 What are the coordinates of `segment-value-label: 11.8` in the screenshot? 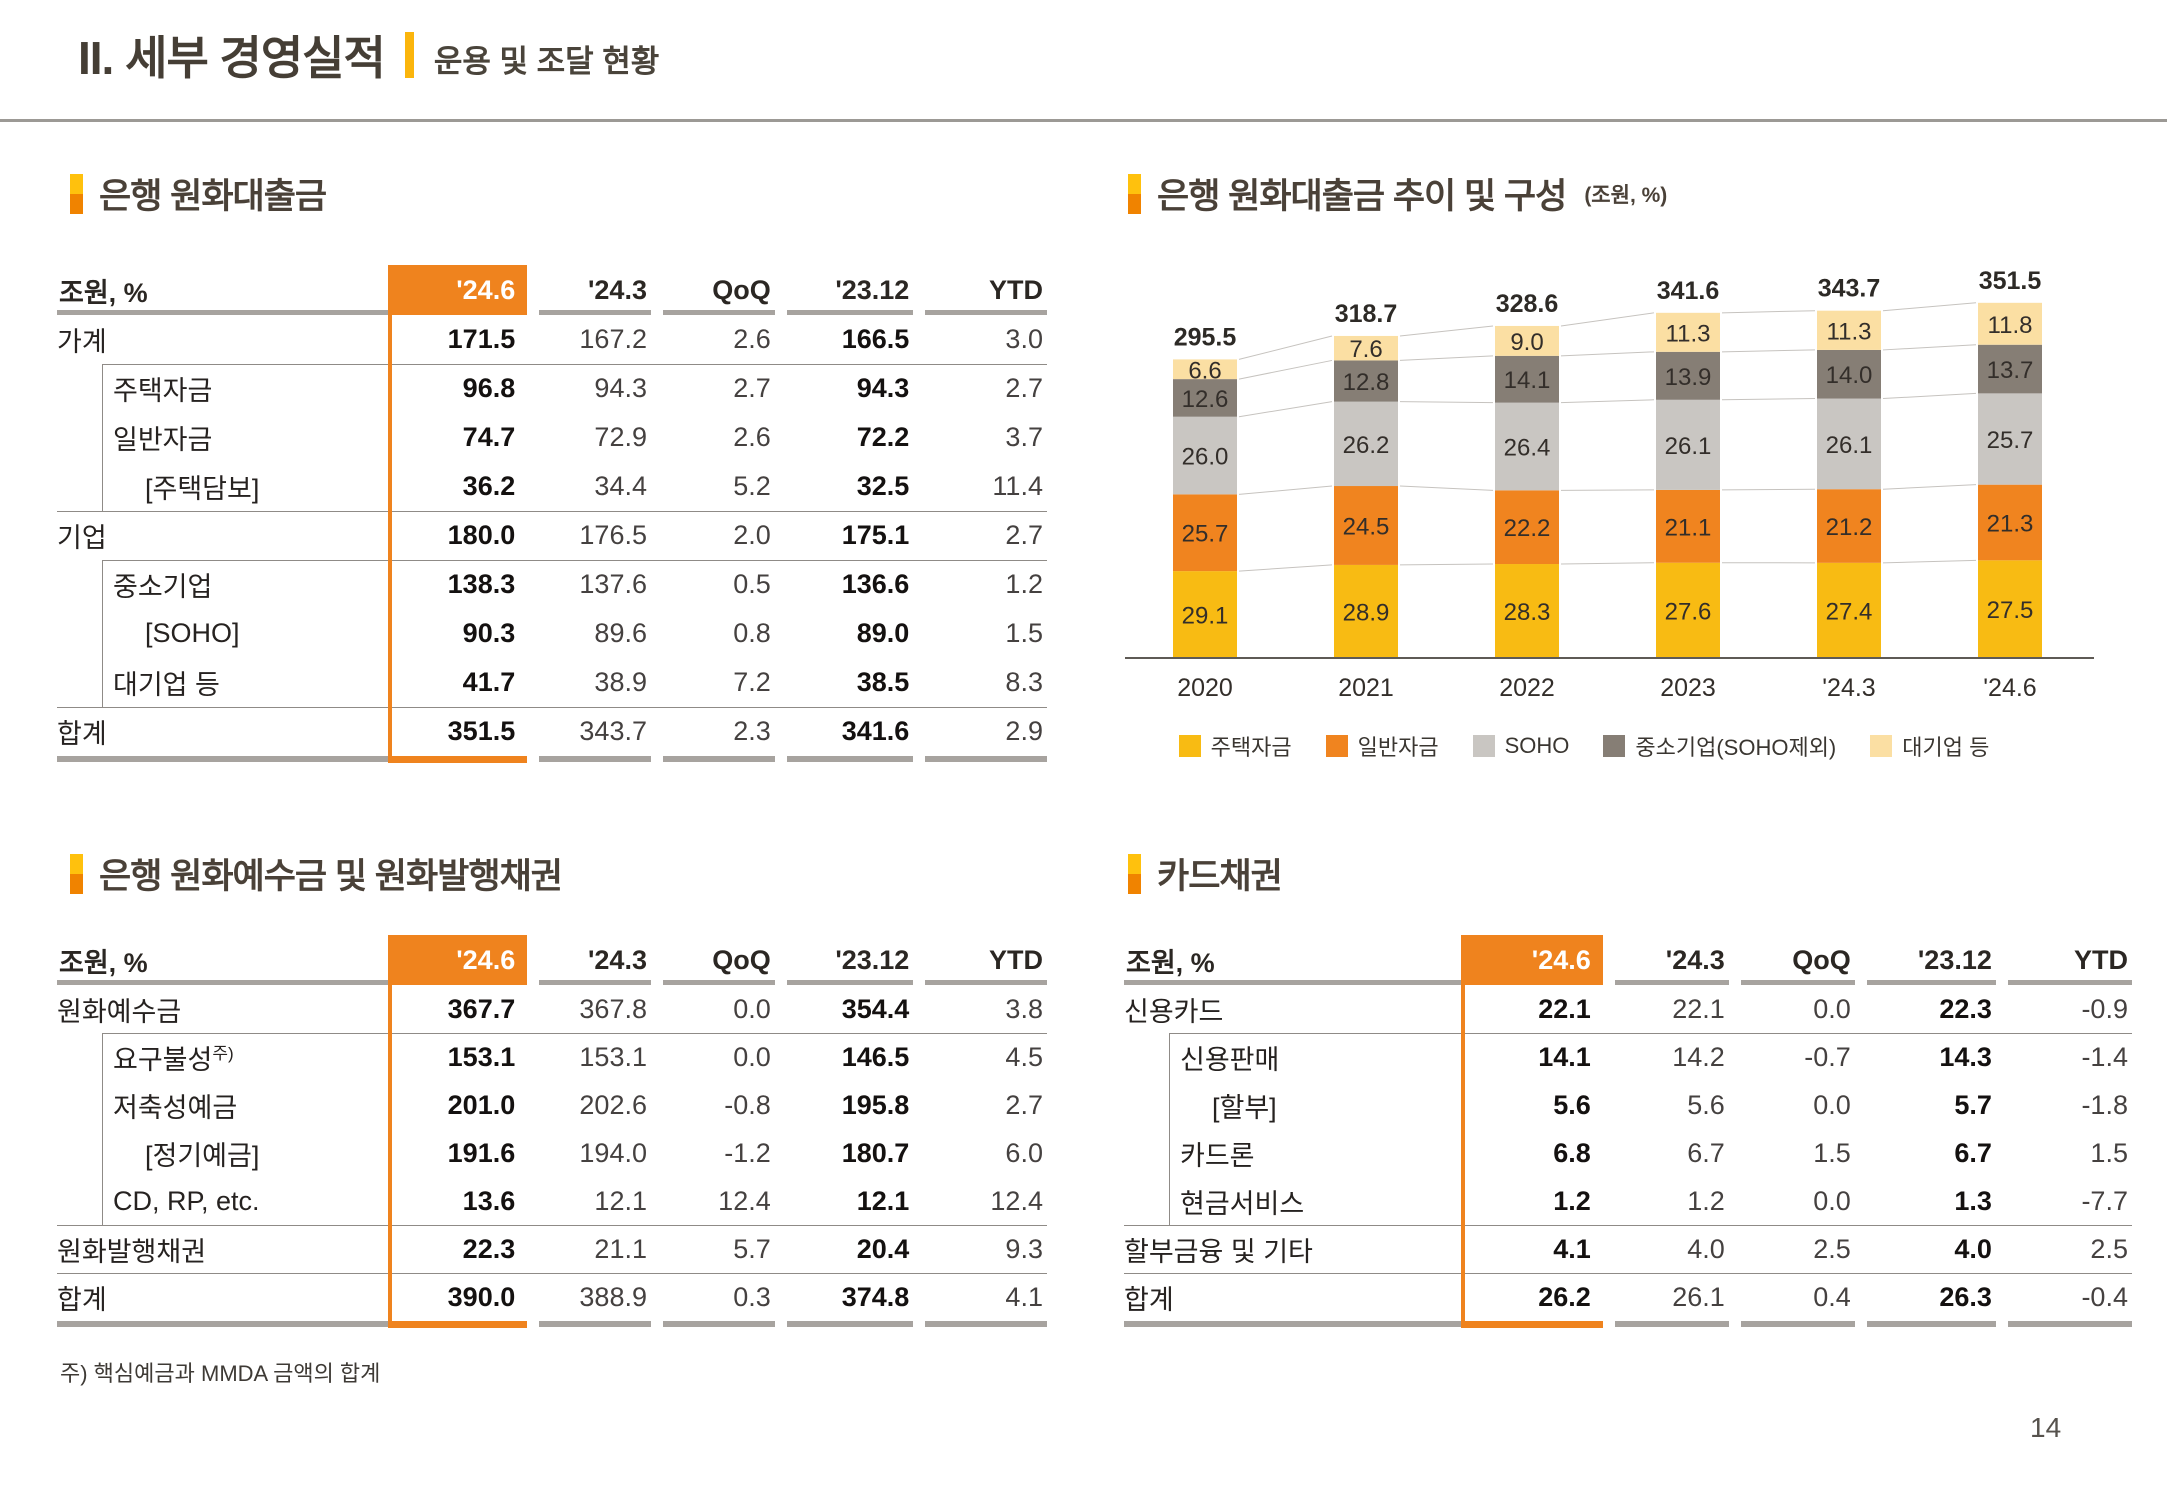 It's located at (2010, 325).